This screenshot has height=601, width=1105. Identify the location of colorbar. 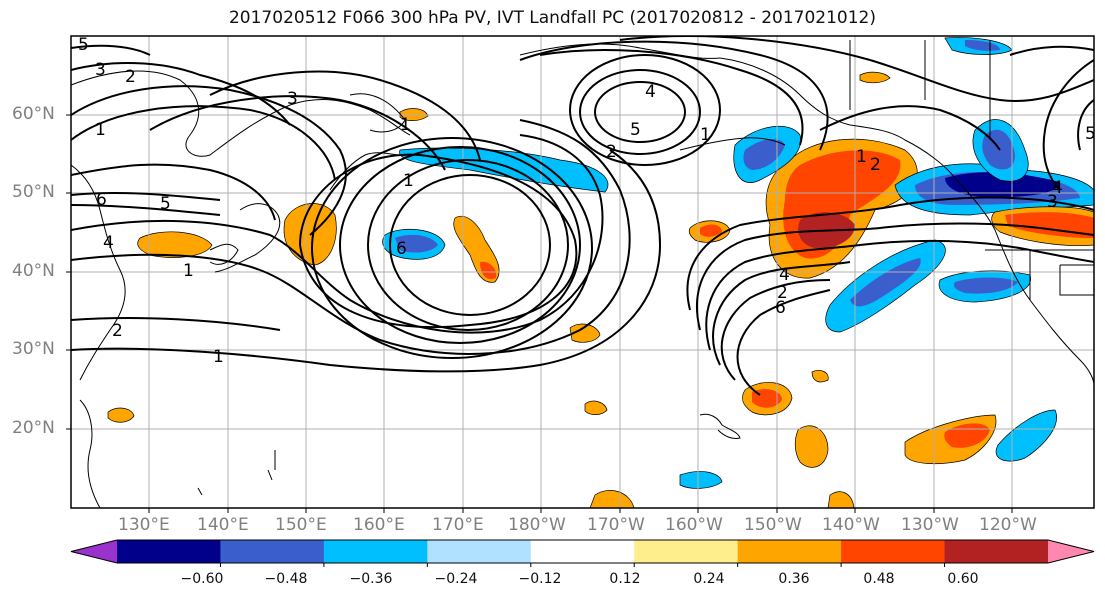
(582, 553).